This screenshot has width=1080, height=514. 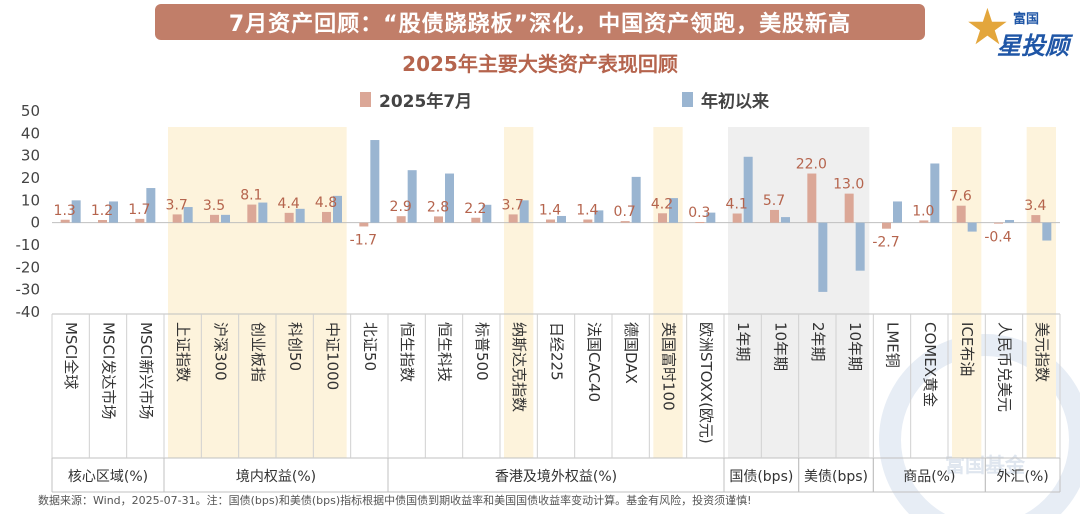 I want to click on category-label: 2年期, so click(x=818, y=342).